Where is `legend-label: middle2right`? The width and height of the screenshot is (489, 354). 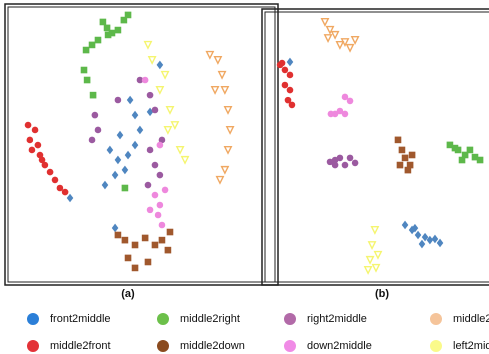 legend-label: middle2right is located at coordinates (210, 319).